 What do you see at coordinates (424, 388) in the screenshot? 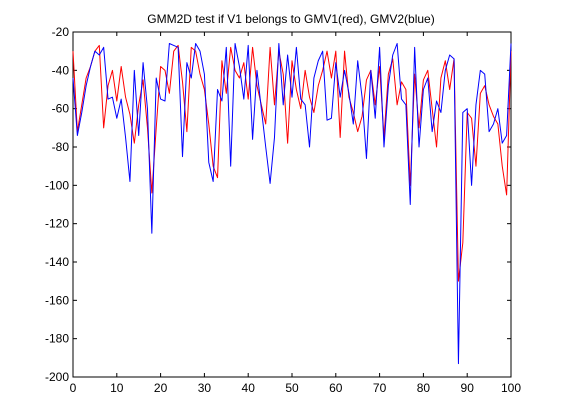
I see `x-tick-label-8: 80` at bounding box center [424, 388].